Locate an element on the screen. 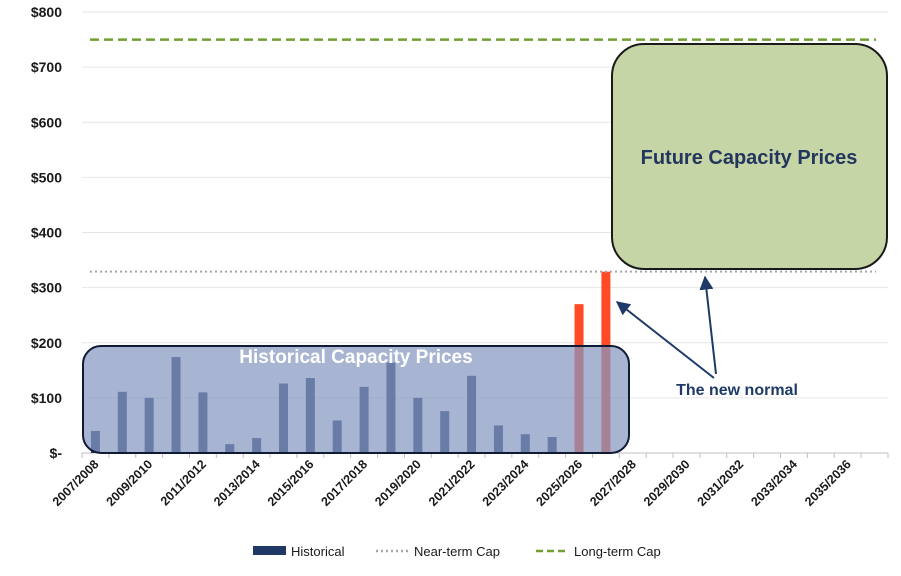 This screenshot has width=901, height=576. y-axis: $- $100 $200 $300 $400 $500 $600 $700 $800 is located at coordinates (46, 232).